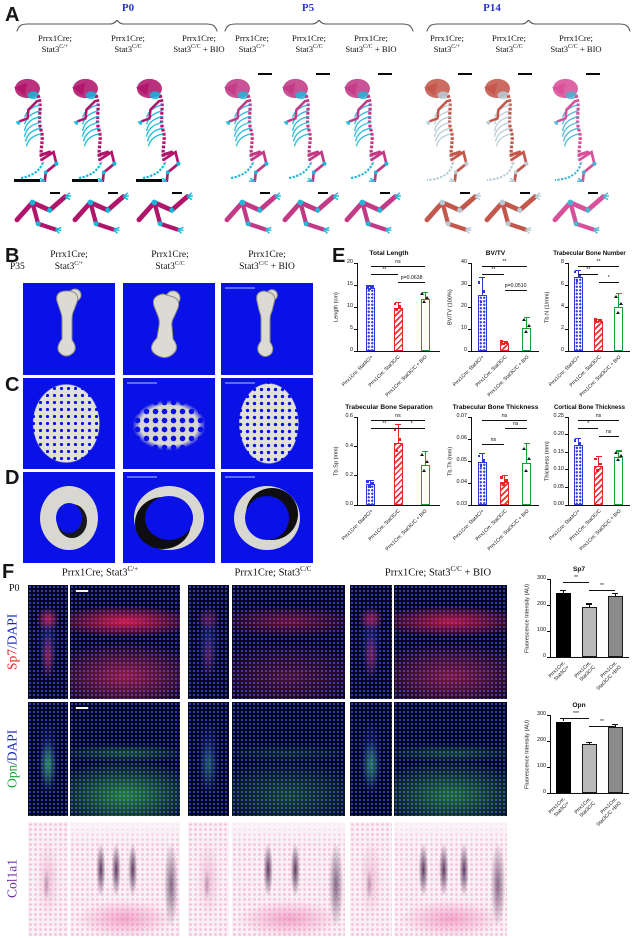 This screenshot has height=938, width=635. Describe the element at coordinates (562, 328) in the screenshot. I see `y-tick-label: 2` at that location.